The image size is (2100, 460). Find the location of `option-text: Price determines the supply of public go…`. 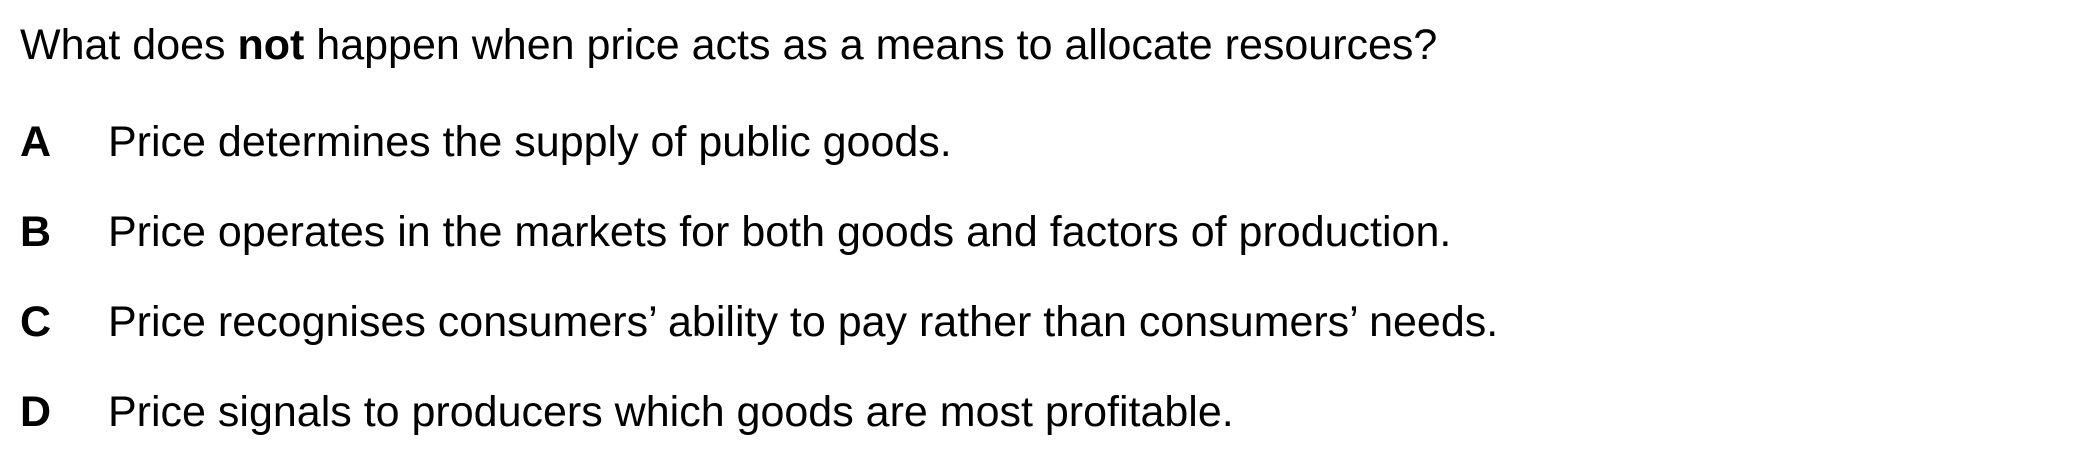

option-text: Price determines the supply of public go… is located at coordinates (530, 142).